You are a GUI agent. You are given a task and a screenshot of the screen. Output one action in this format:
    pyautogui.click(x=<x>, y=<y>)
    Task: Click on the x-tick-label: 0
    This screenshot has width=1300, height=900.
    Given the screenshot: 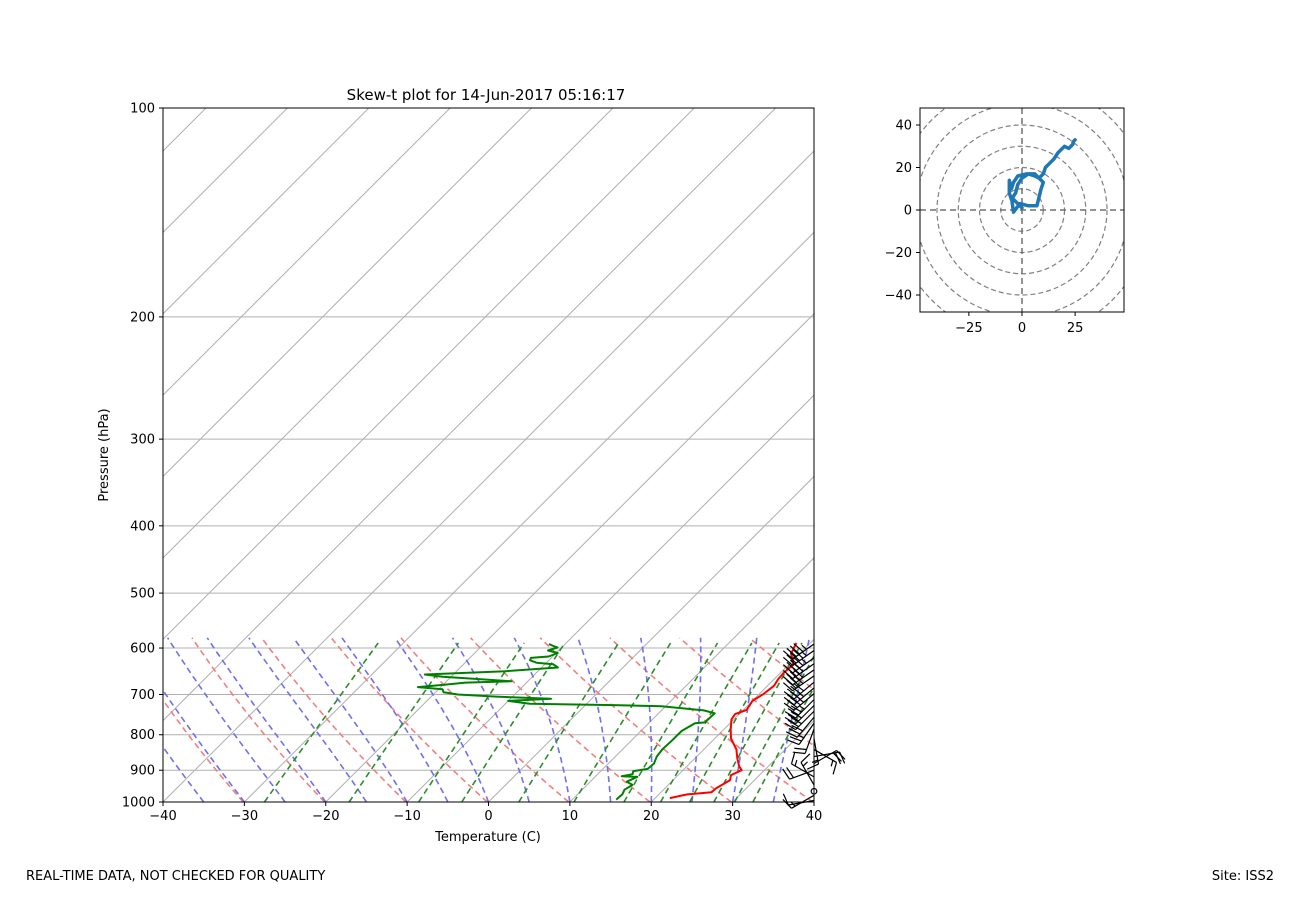 What is the action you would take?
    pyautogui.click(x=488, y=816)
    